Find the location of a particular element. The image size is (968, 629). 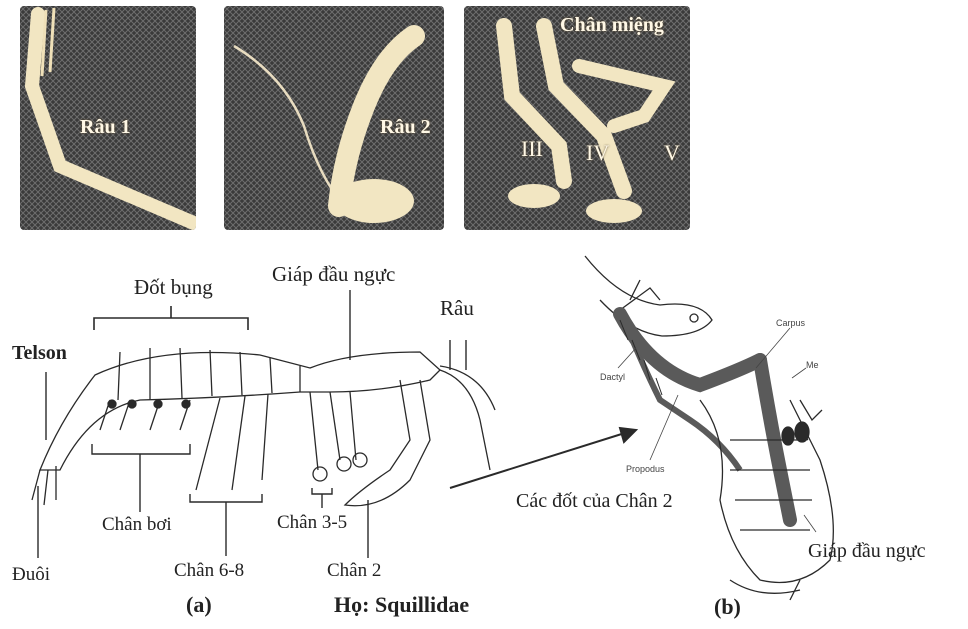

shrimp-raptorial-b is located at coordinates (709, 428).